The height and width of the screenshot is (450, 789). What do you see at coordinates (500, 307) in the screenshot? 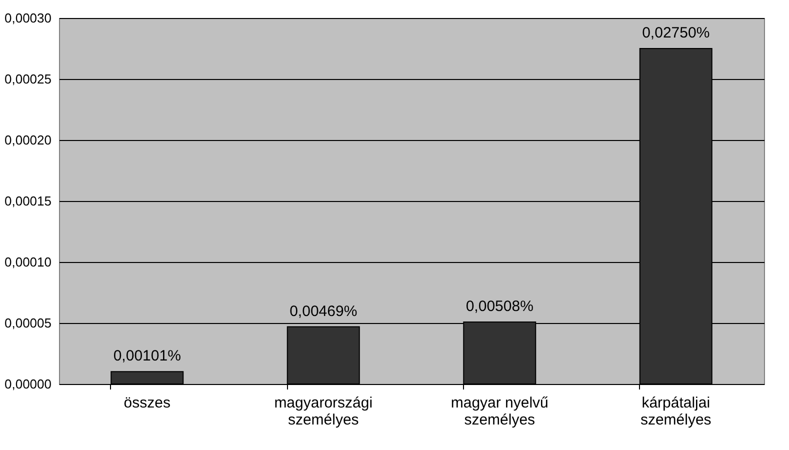
I see `data-label: 0,00508%` at bounding box center [500, 307].